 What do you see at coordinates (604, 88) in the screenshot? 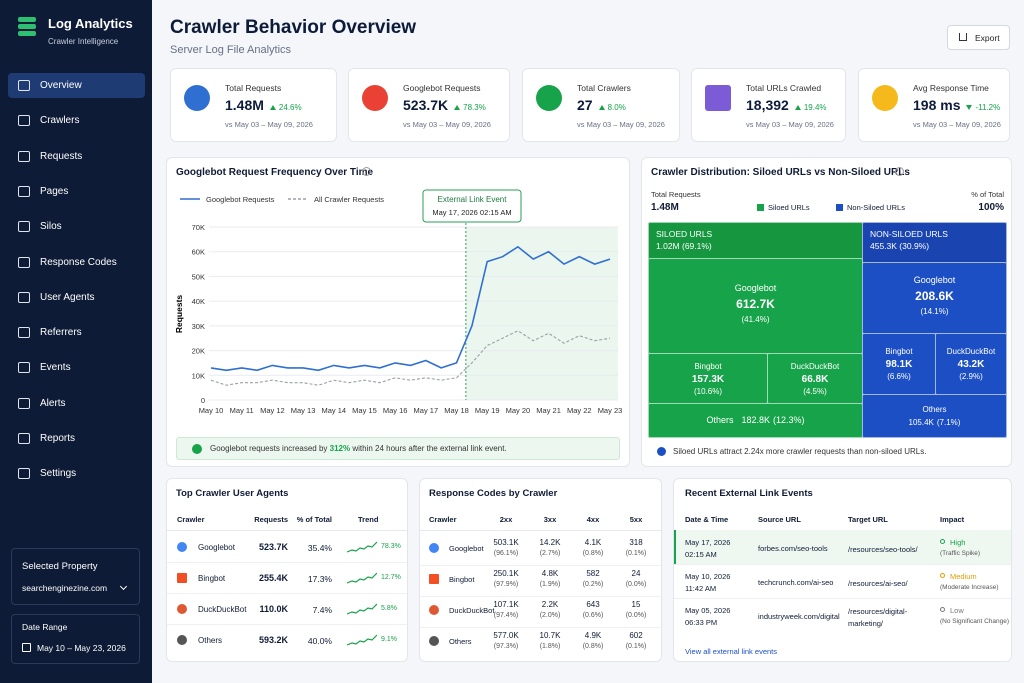
I see `kpi-label: Total Crawlers` at bounding box center [604, 88].